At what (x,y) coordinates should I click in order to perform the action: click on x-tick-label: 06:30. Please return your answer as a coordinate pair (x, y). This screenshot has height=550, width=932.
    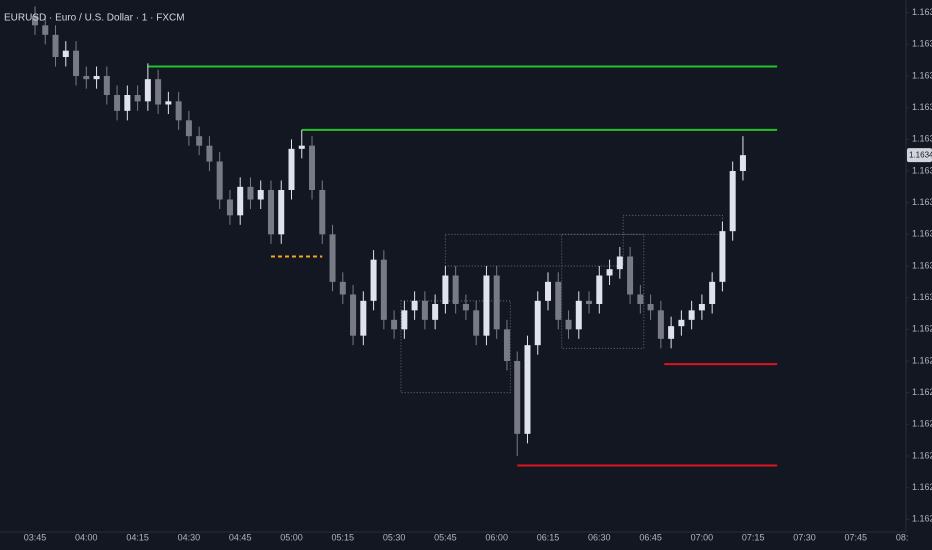
    Looking at the image, I should click on (599, 537).